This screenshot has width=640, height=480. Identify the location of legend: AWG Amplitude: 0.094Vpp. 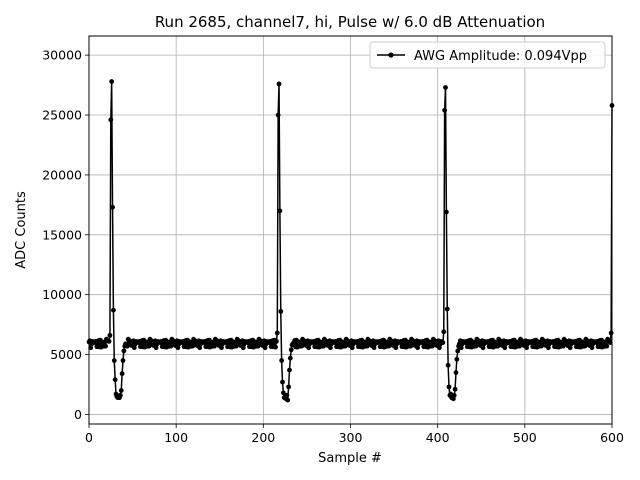
(487, 55).